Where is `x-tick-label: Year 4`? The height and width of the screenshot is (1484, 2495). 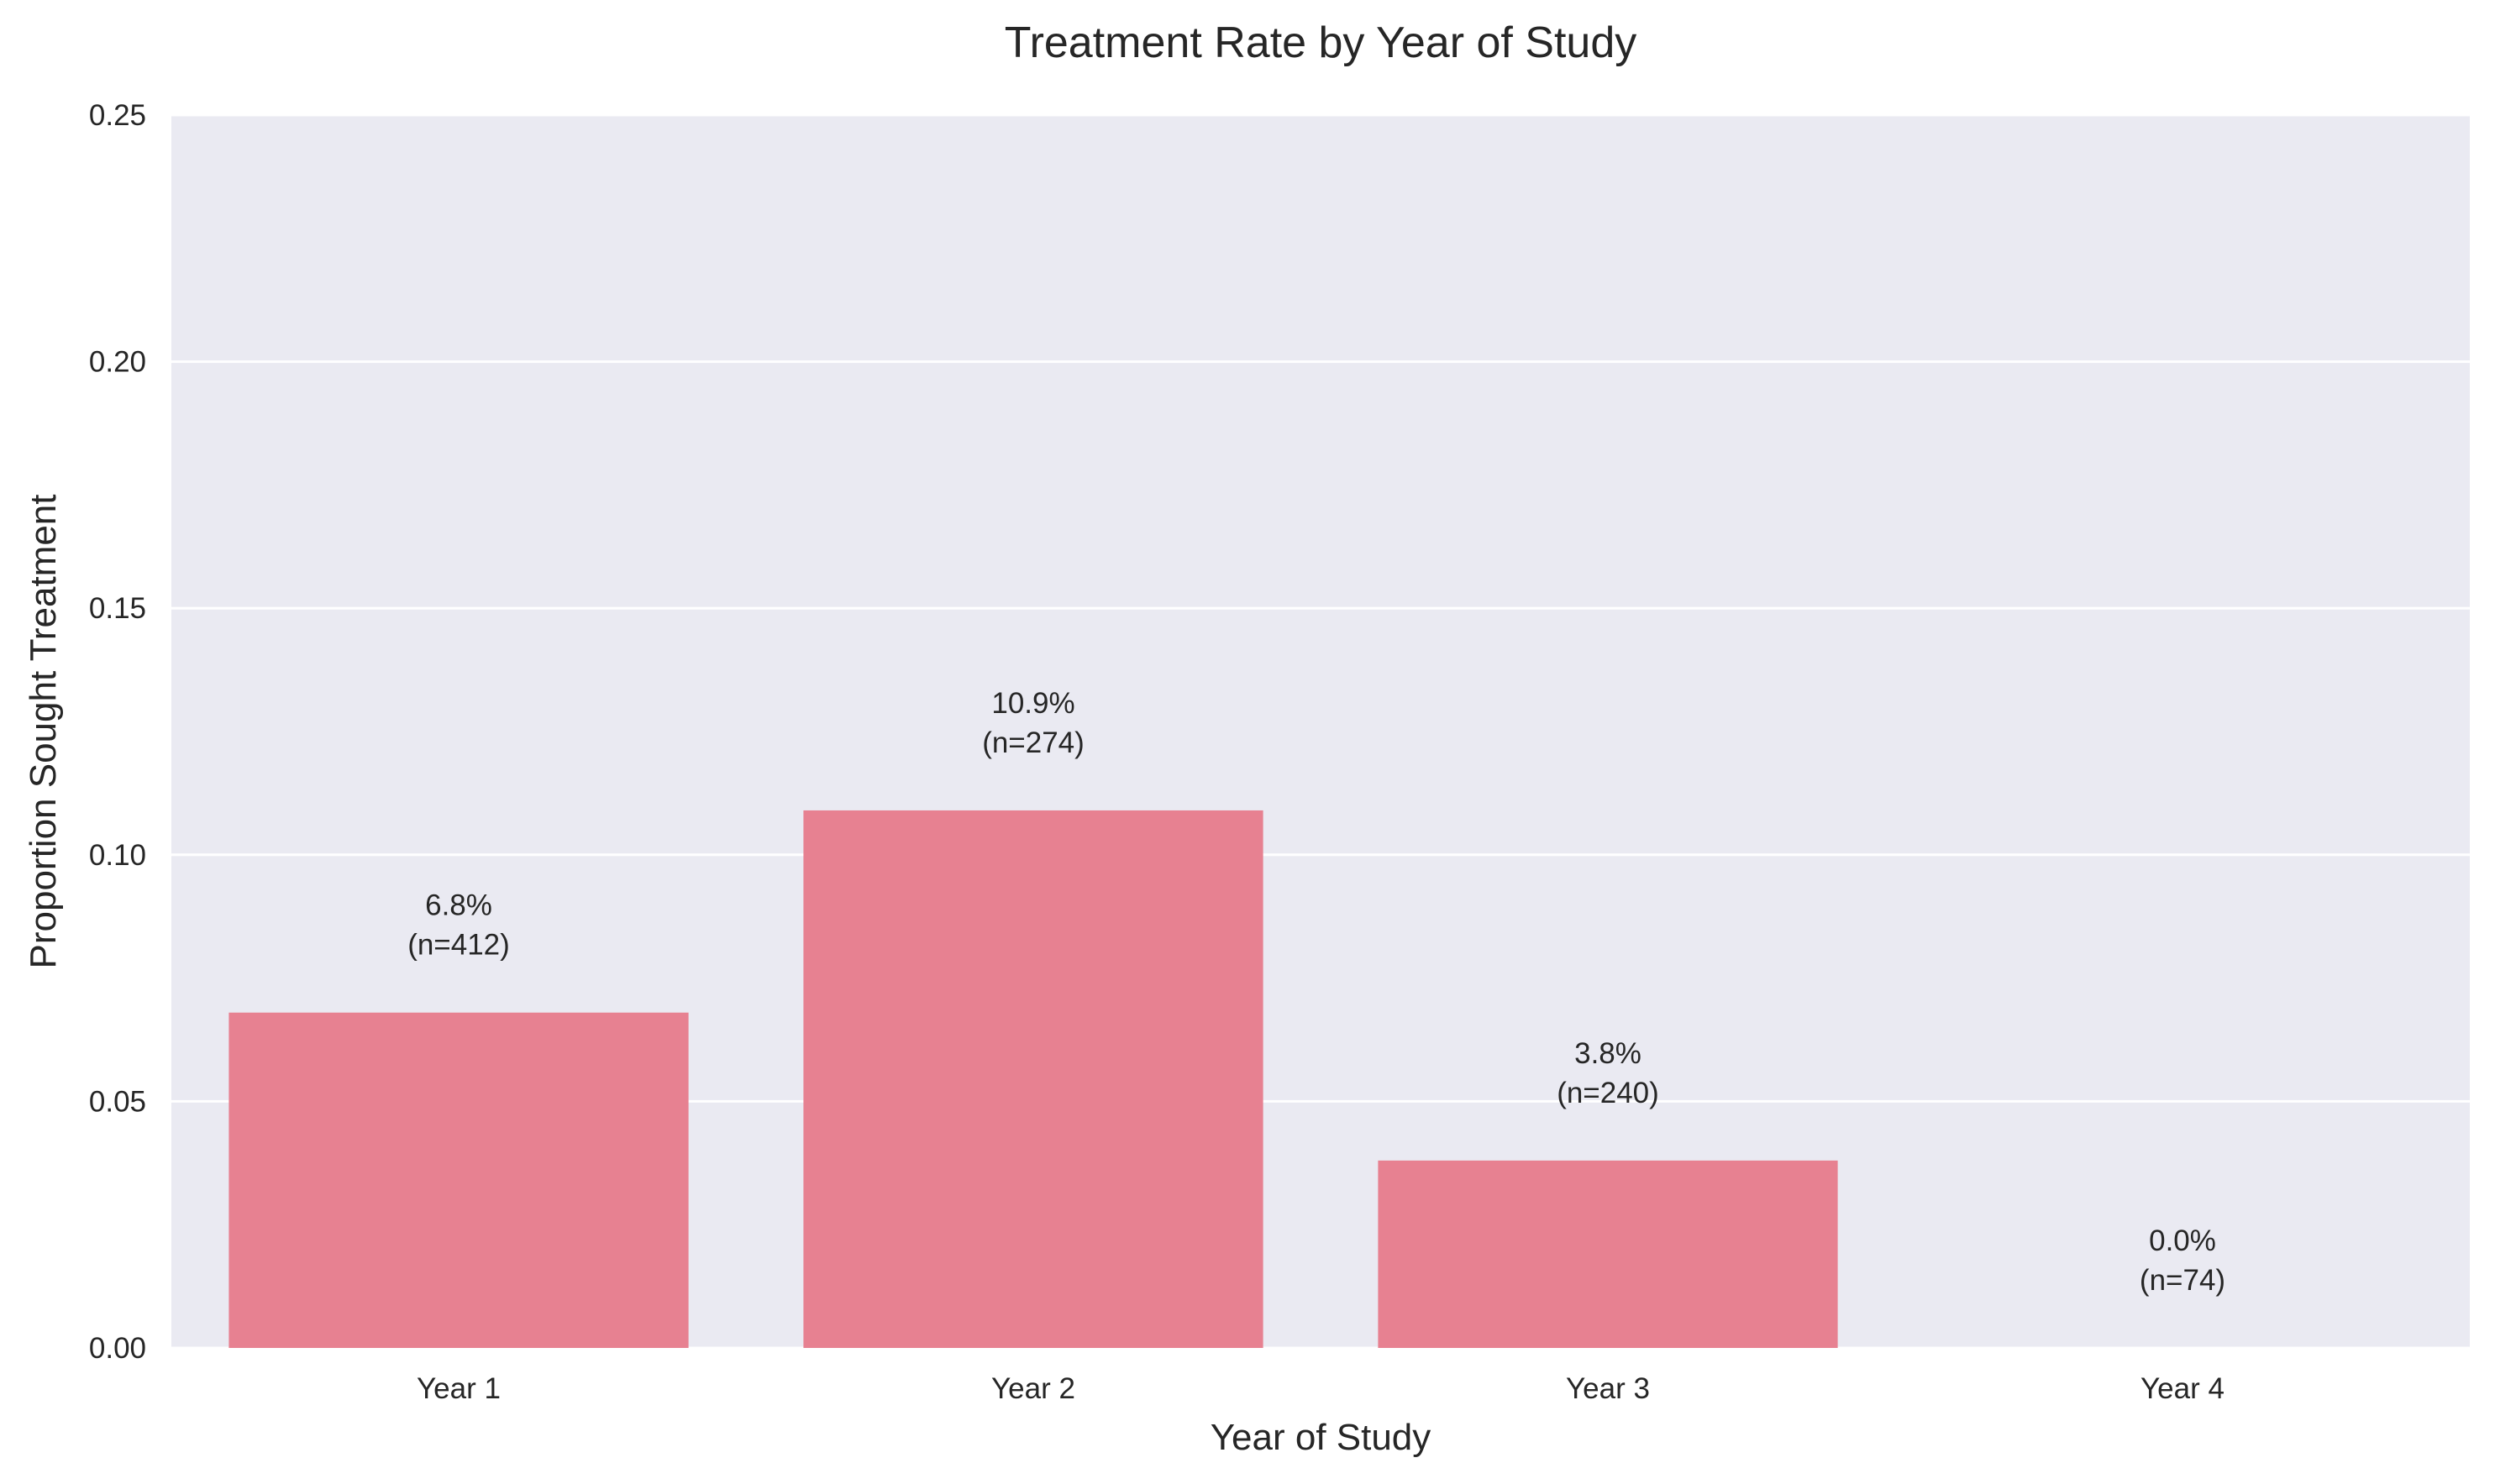 x-tick-label: Year 4 is located at coordinates (2182, 1389).